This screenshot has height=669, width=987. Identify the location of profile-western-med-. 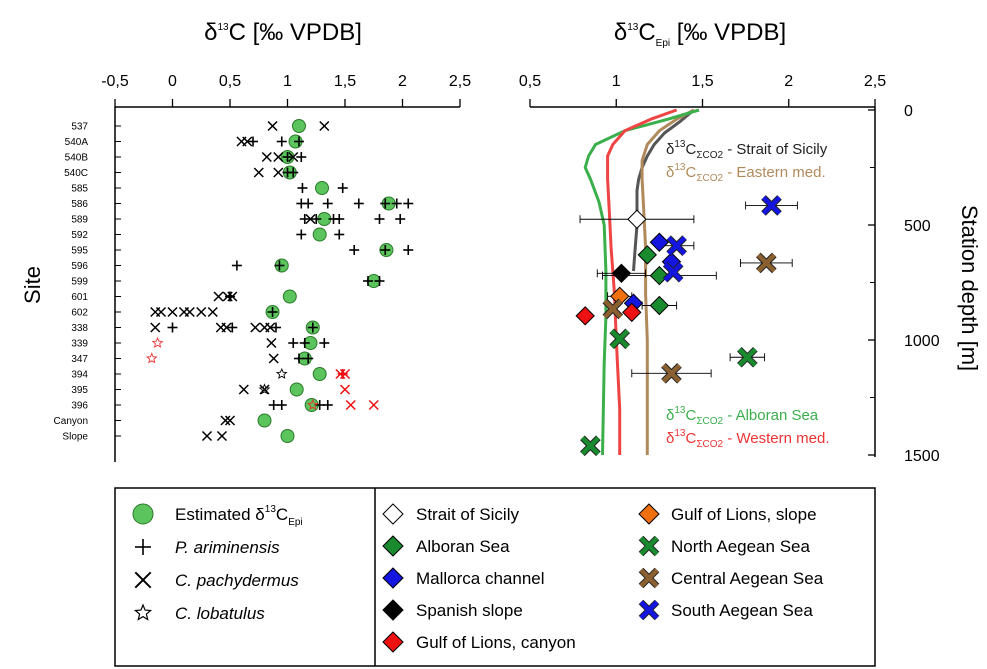
(642, 281).